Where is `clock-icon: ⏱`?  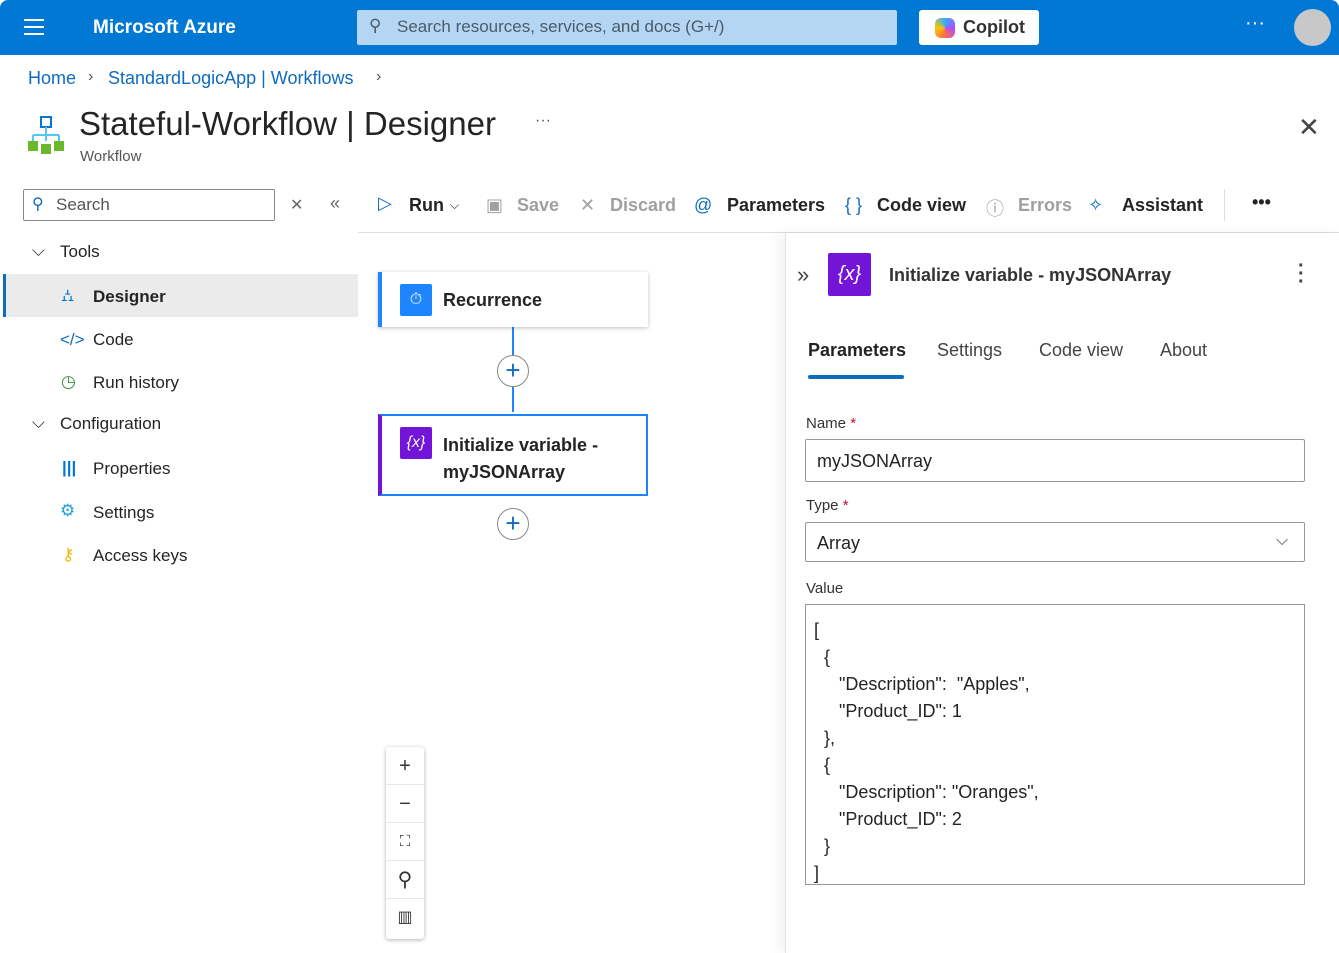
clock-icon: ⏱ is located at coordinates (416, 300).